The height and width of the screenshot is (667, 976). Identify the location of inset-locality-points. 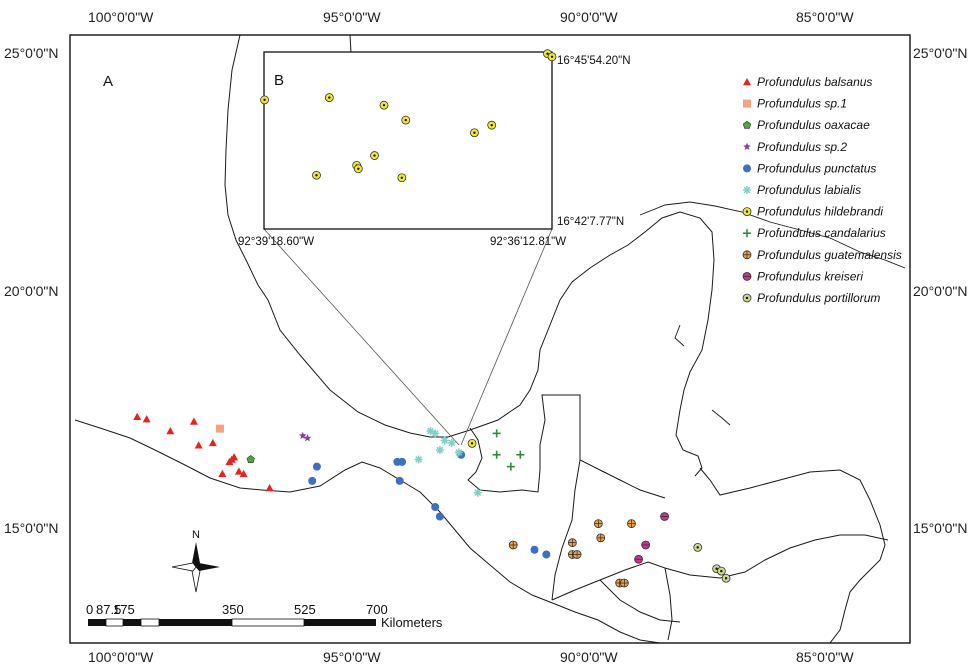
(408, 116).